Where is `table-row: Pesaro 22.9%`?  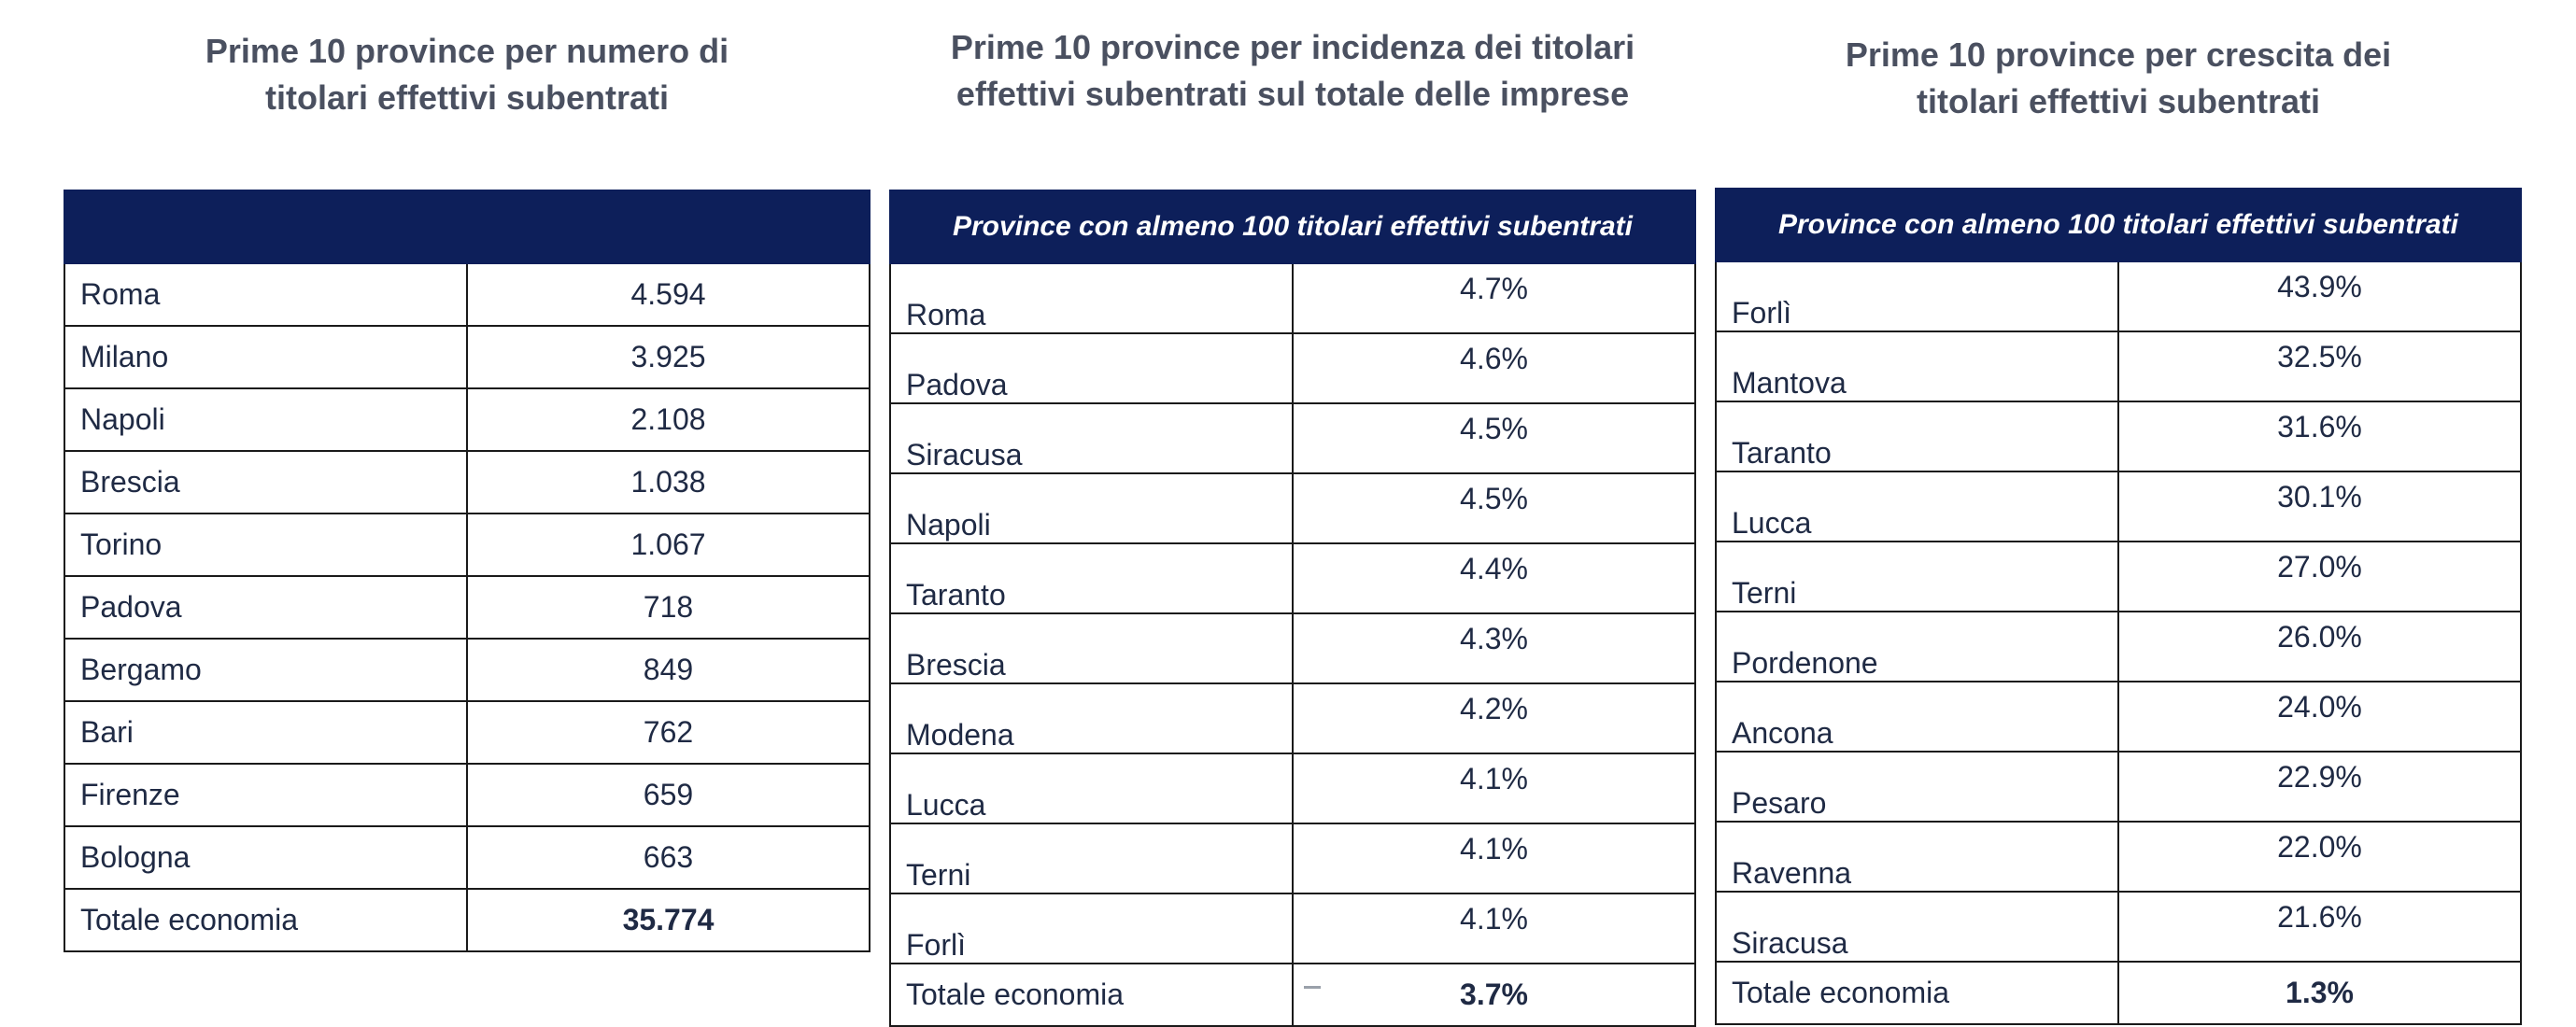 table-row: Pesaro 22.9% is located at coordinates (2118, 787).